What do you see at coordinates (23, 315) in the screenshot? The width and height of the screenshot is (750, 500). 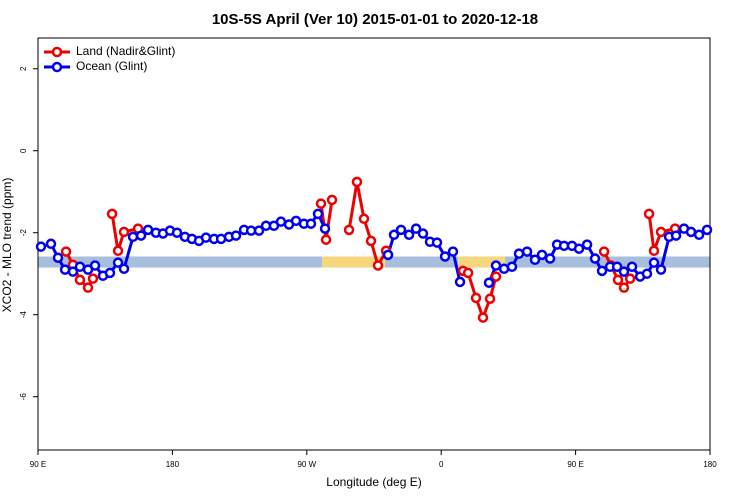 I see `y-tick-label: -4` at bounding box center [23, 315].